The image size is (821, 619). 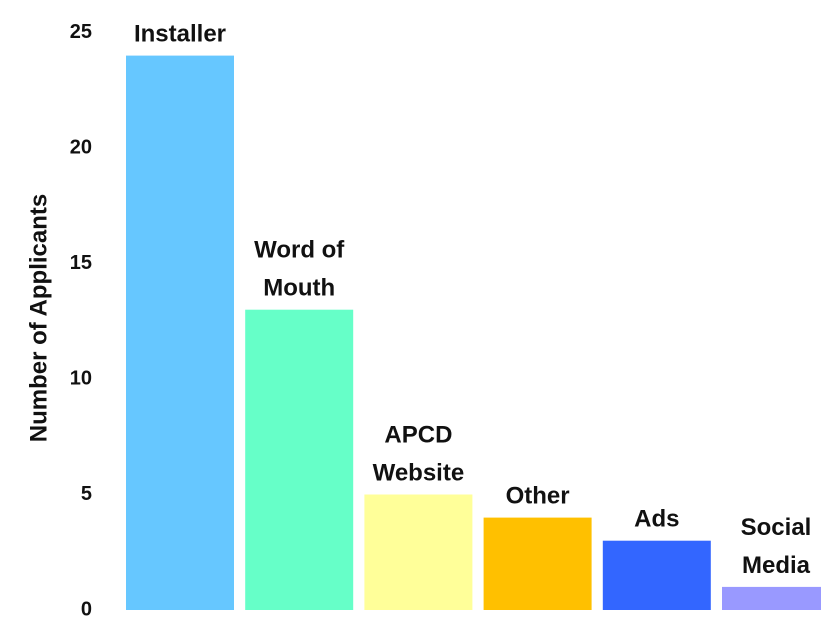 What do you see at coordinates (418, 435) in the screenshot?
I see `category-label: APCD` at bounding box center [418, 435].